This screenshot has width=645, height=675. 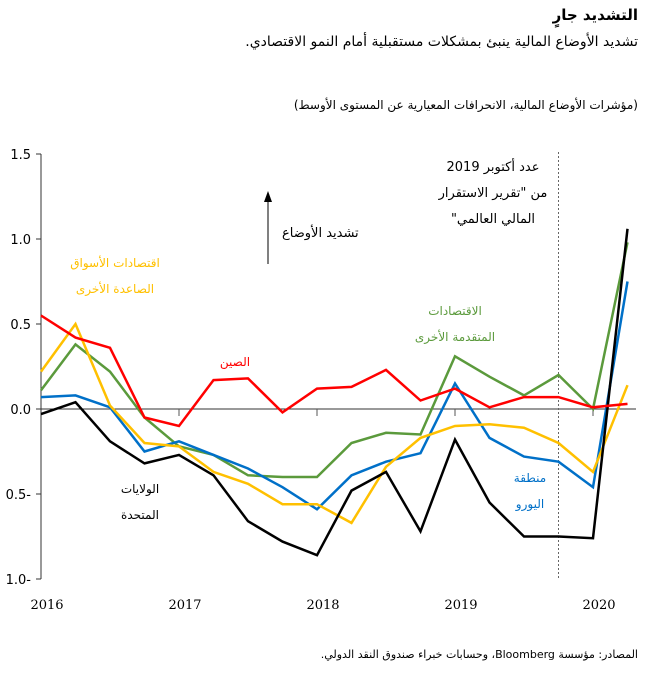 I want to click on series-label-us: الولايات المتحدة, so click(x=140, y=502).